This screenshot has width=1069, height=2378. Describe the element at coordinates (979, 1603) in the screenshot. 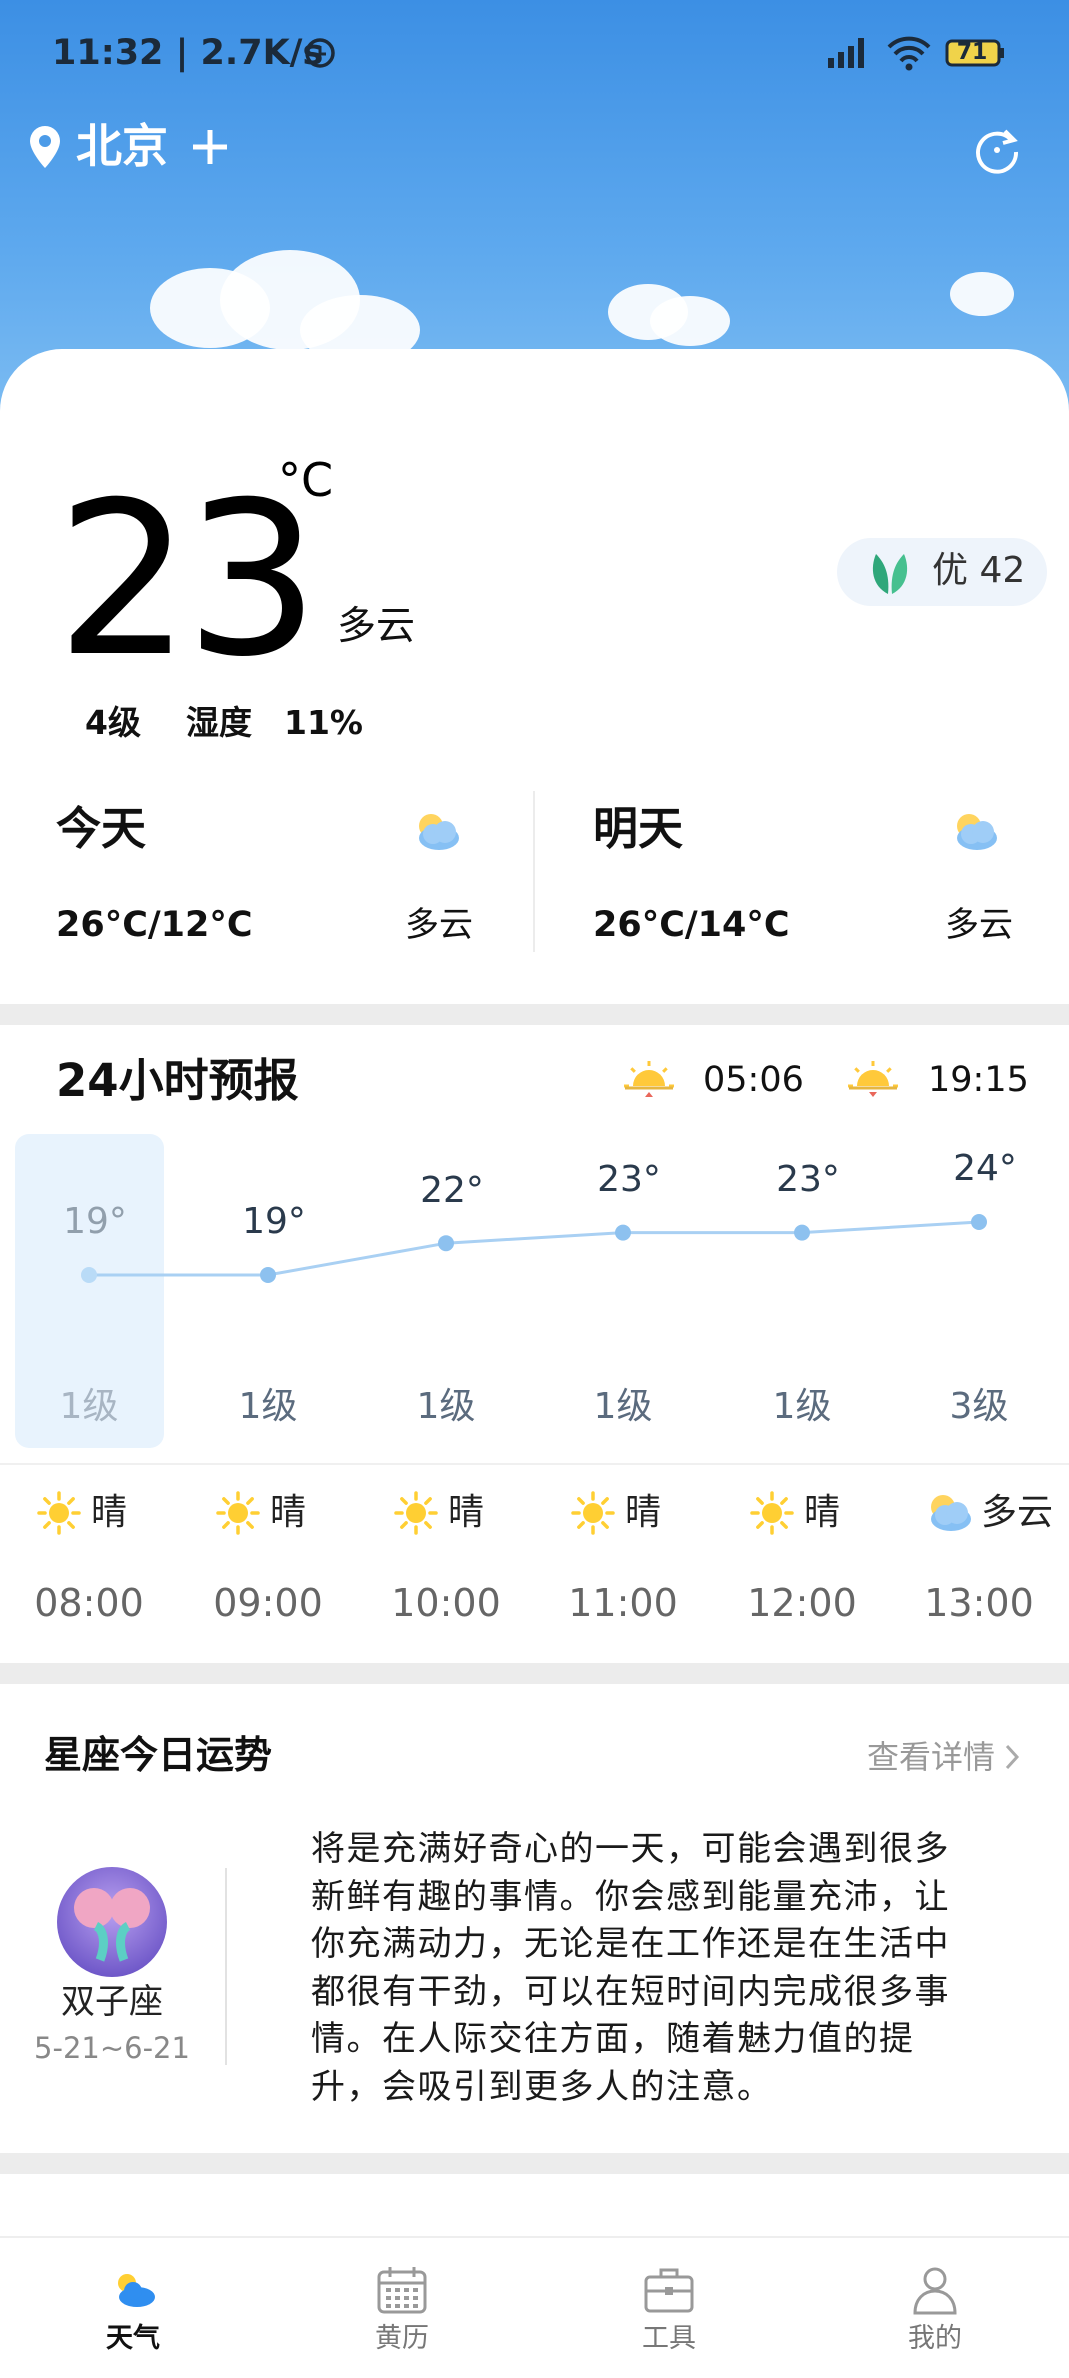

I see `hour-time: 13:00` at that location.